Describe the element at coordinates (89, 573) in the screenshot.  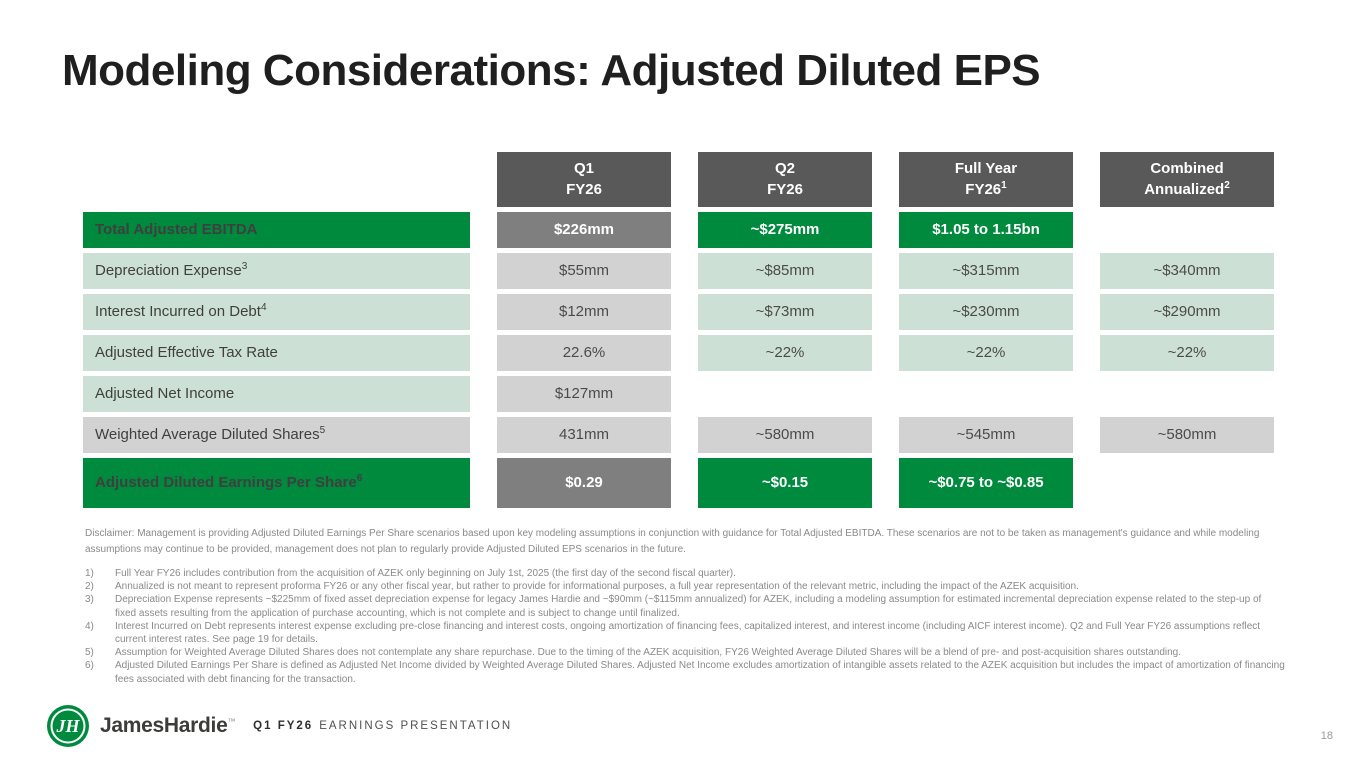
I see `footnote-number: 1)` at that location.